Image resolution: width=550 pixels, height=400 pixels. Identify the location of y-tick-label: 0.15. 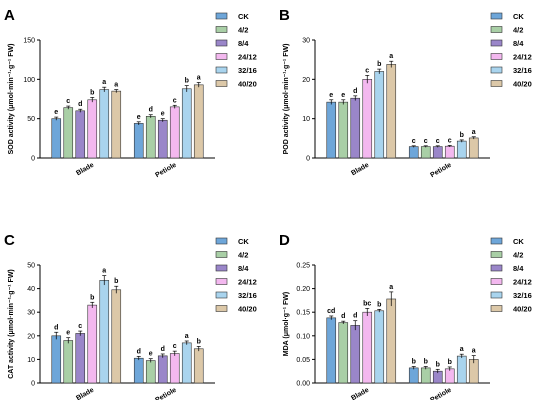
(303, 313).